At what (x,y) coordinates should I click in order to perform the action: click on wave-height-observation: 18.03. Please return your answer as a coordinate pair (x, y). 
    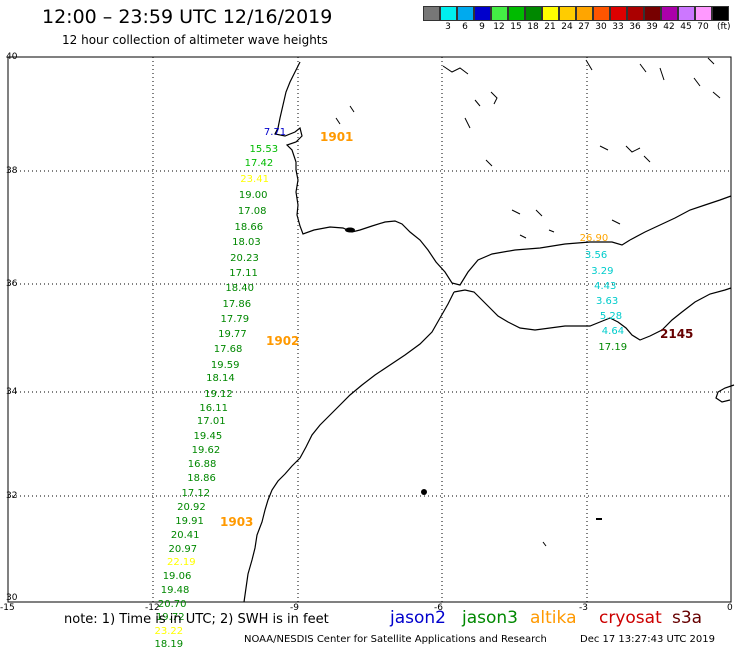
    Looking at the image, I should click on (246, 243).